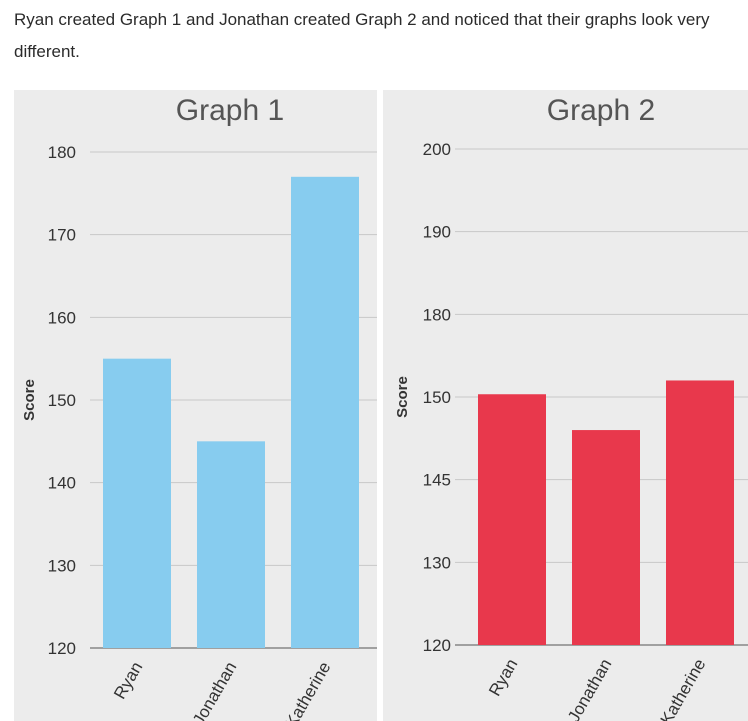 The image size is (748, 721). What do you see at coordinates (62, 317) in the screenshot?
I see `y-tick-label: 160` at bounding box center [62, 317].